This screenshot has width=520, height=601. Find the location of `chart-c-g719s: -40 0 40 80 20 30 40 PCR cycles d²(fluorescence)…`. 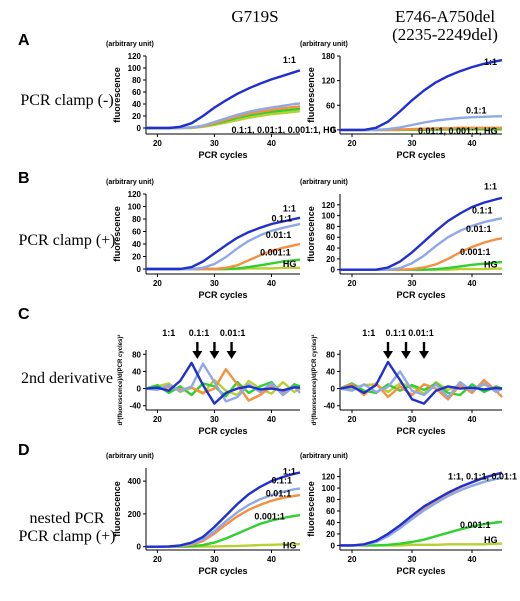

chart-c-g719s: -40 0 40 80 20 30 40 PCR cycles d²(fluorescence)… is located at coordinates (209, 382).